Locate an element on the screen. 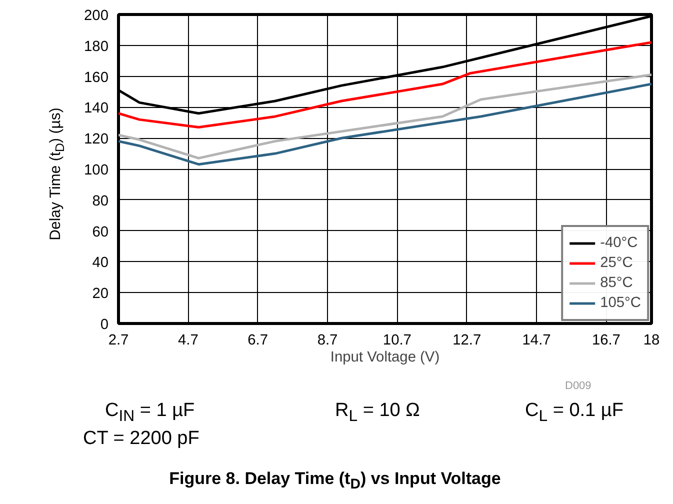  text: C$_{L}$ = 0.1 µF is located at coordinates (574, 413).